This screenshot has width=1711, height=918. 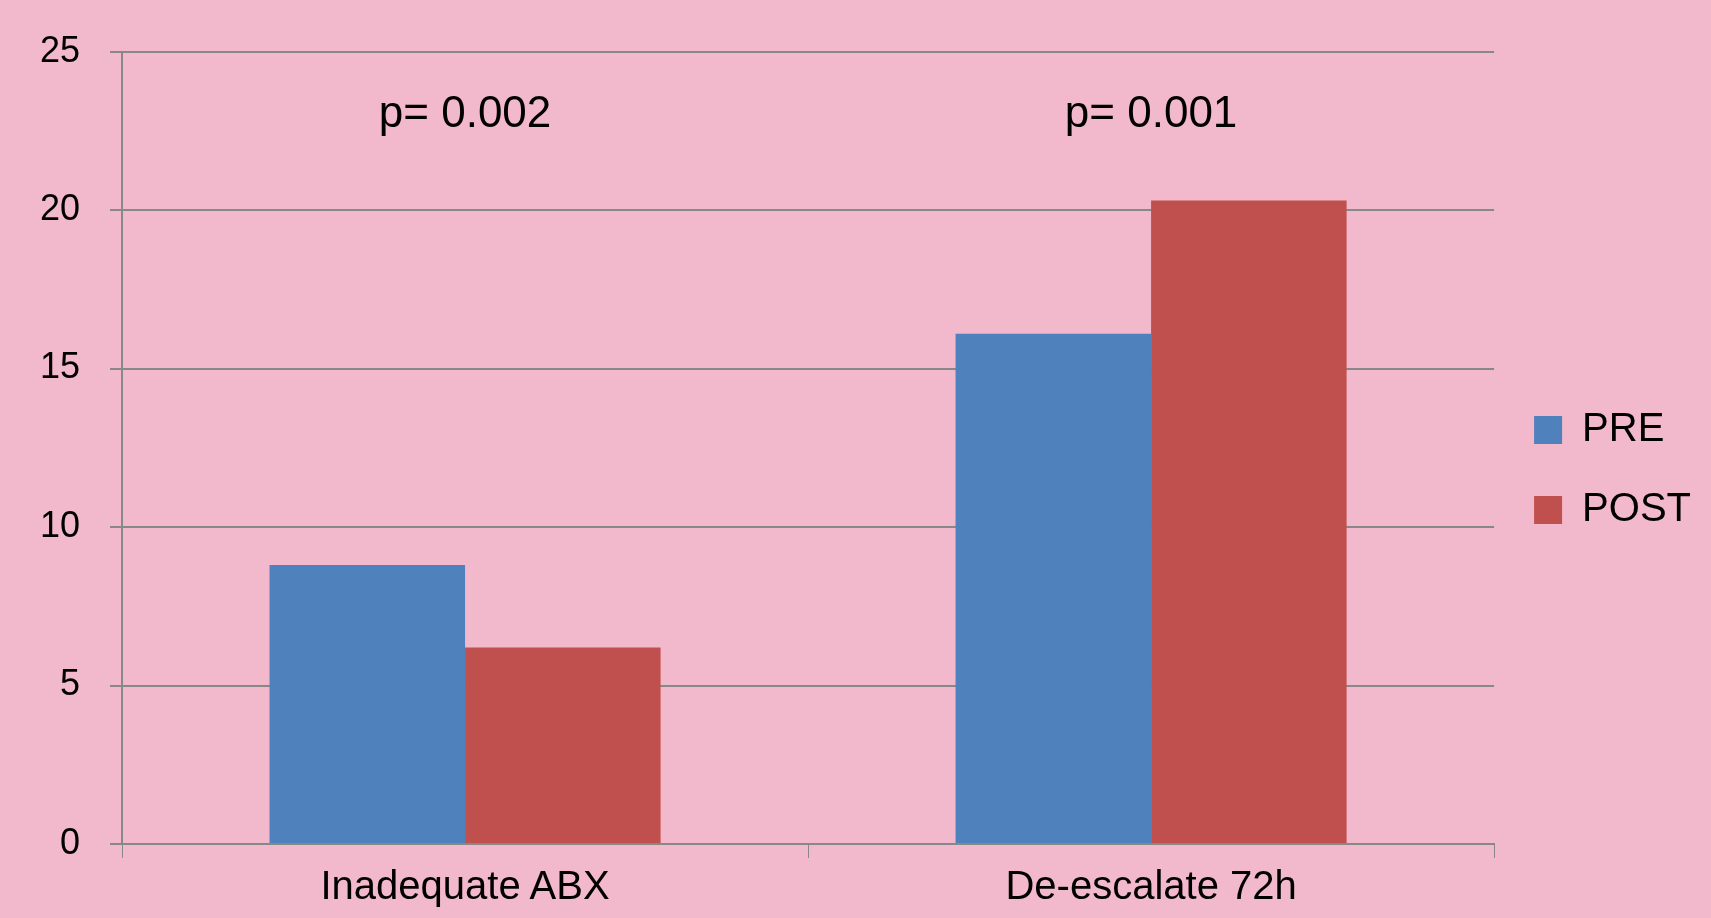 What do you see at coordinates (465, 112) in the screenshot?
I see `annotation: p= 0.002` at bounding box center [465, 112].